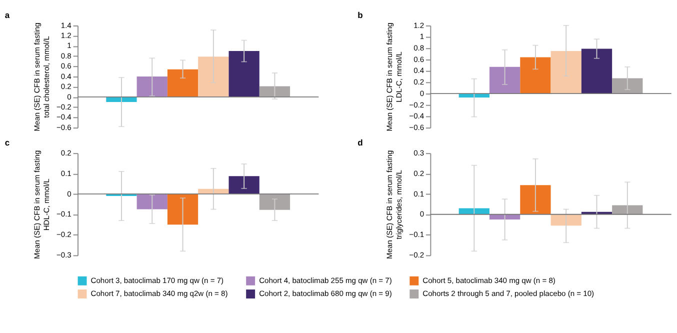  Describe the element at coordinates (325, 293) in the screenshot. I see `legend-label: Cohort 2, batoclimab 680 mg qw (n = 9)` at that location.